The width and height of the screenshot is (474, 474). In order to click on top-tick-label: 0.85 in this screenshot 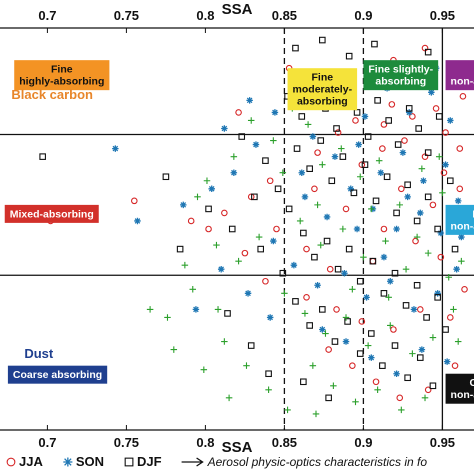, I will do `click(284, 15)`.